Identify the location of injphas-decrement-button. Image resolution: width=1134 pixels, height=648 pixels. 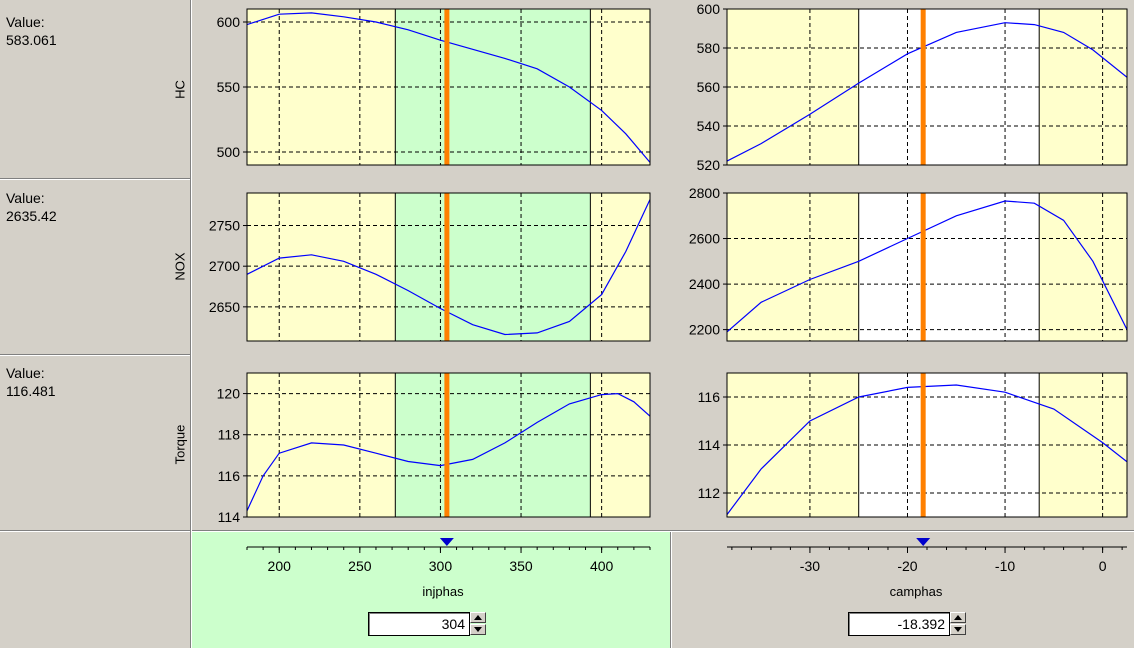
(478, 629).